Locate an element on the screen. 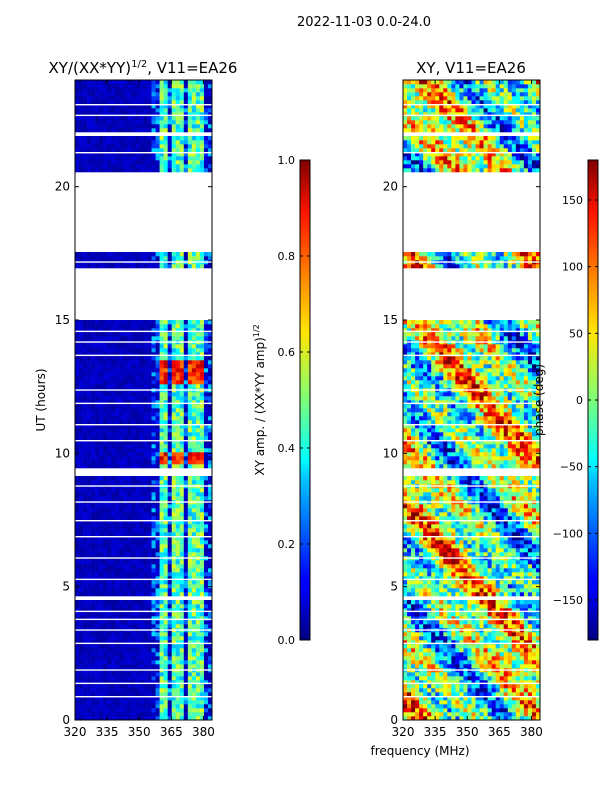  amplitude-colorbar-label: XY amp. / (XX*YY amp)1/2 is located at coordinates (259, 399).